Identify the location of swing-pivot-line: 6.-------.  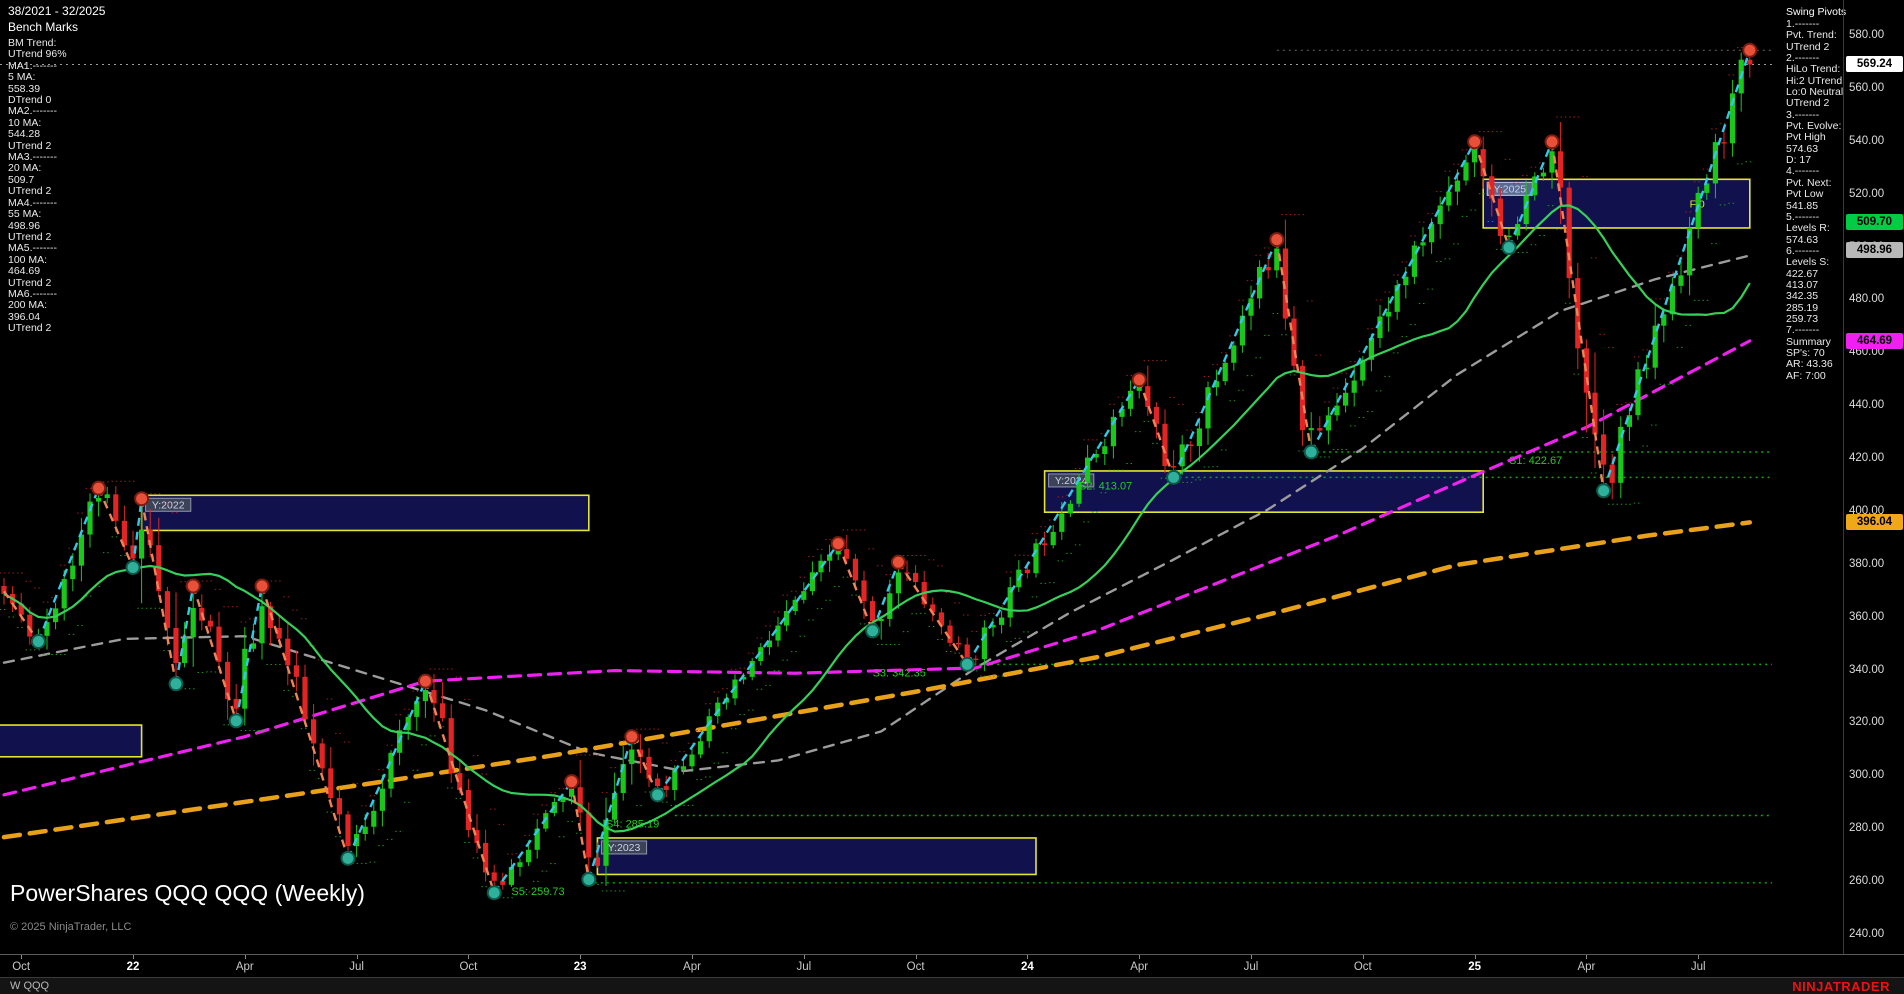
(1803, 250).